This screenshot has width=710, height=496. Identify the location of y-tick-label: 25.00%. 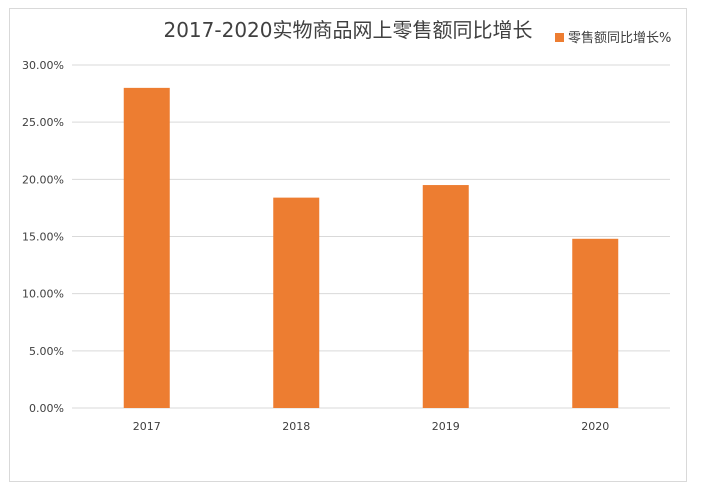
(43, 122).